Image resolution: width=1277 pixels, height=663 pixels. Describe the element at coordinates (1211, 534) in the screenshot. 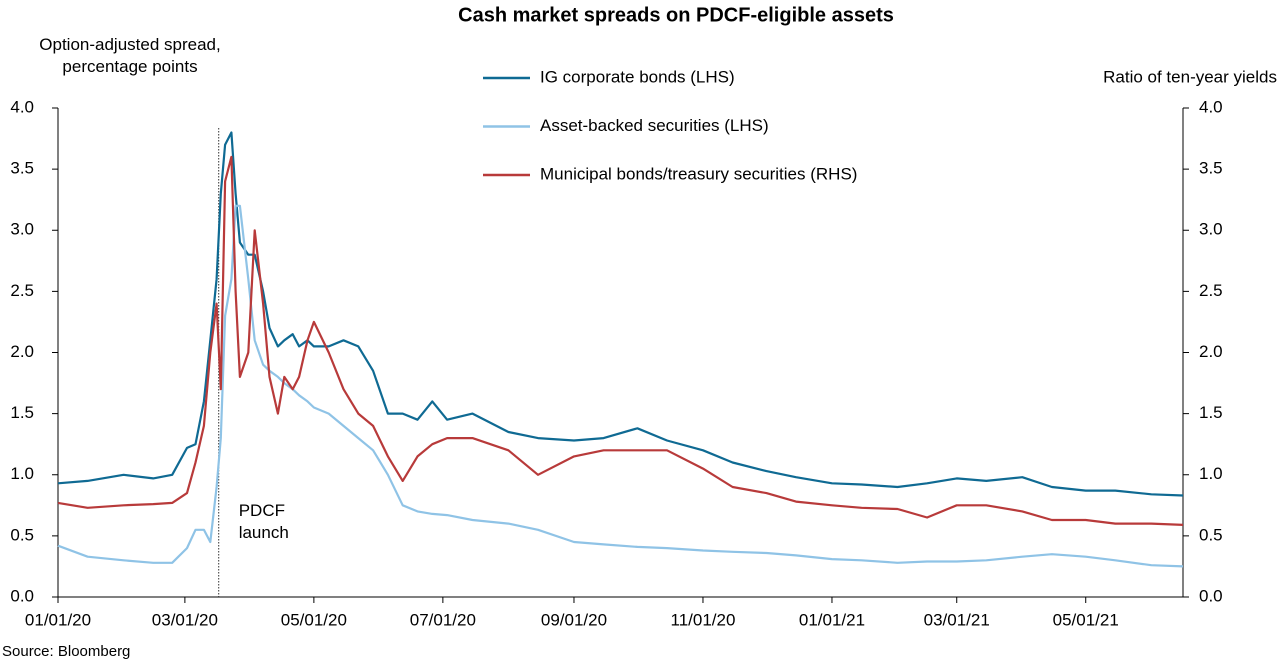

I see `y2-tick-label: 0.5` at that location.